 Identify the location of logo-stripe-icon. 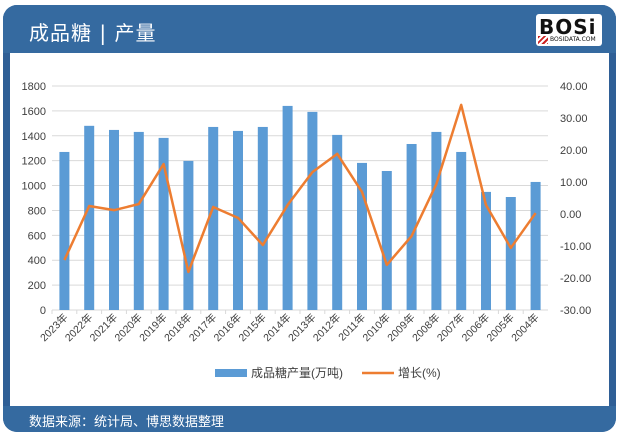
(543, 40).